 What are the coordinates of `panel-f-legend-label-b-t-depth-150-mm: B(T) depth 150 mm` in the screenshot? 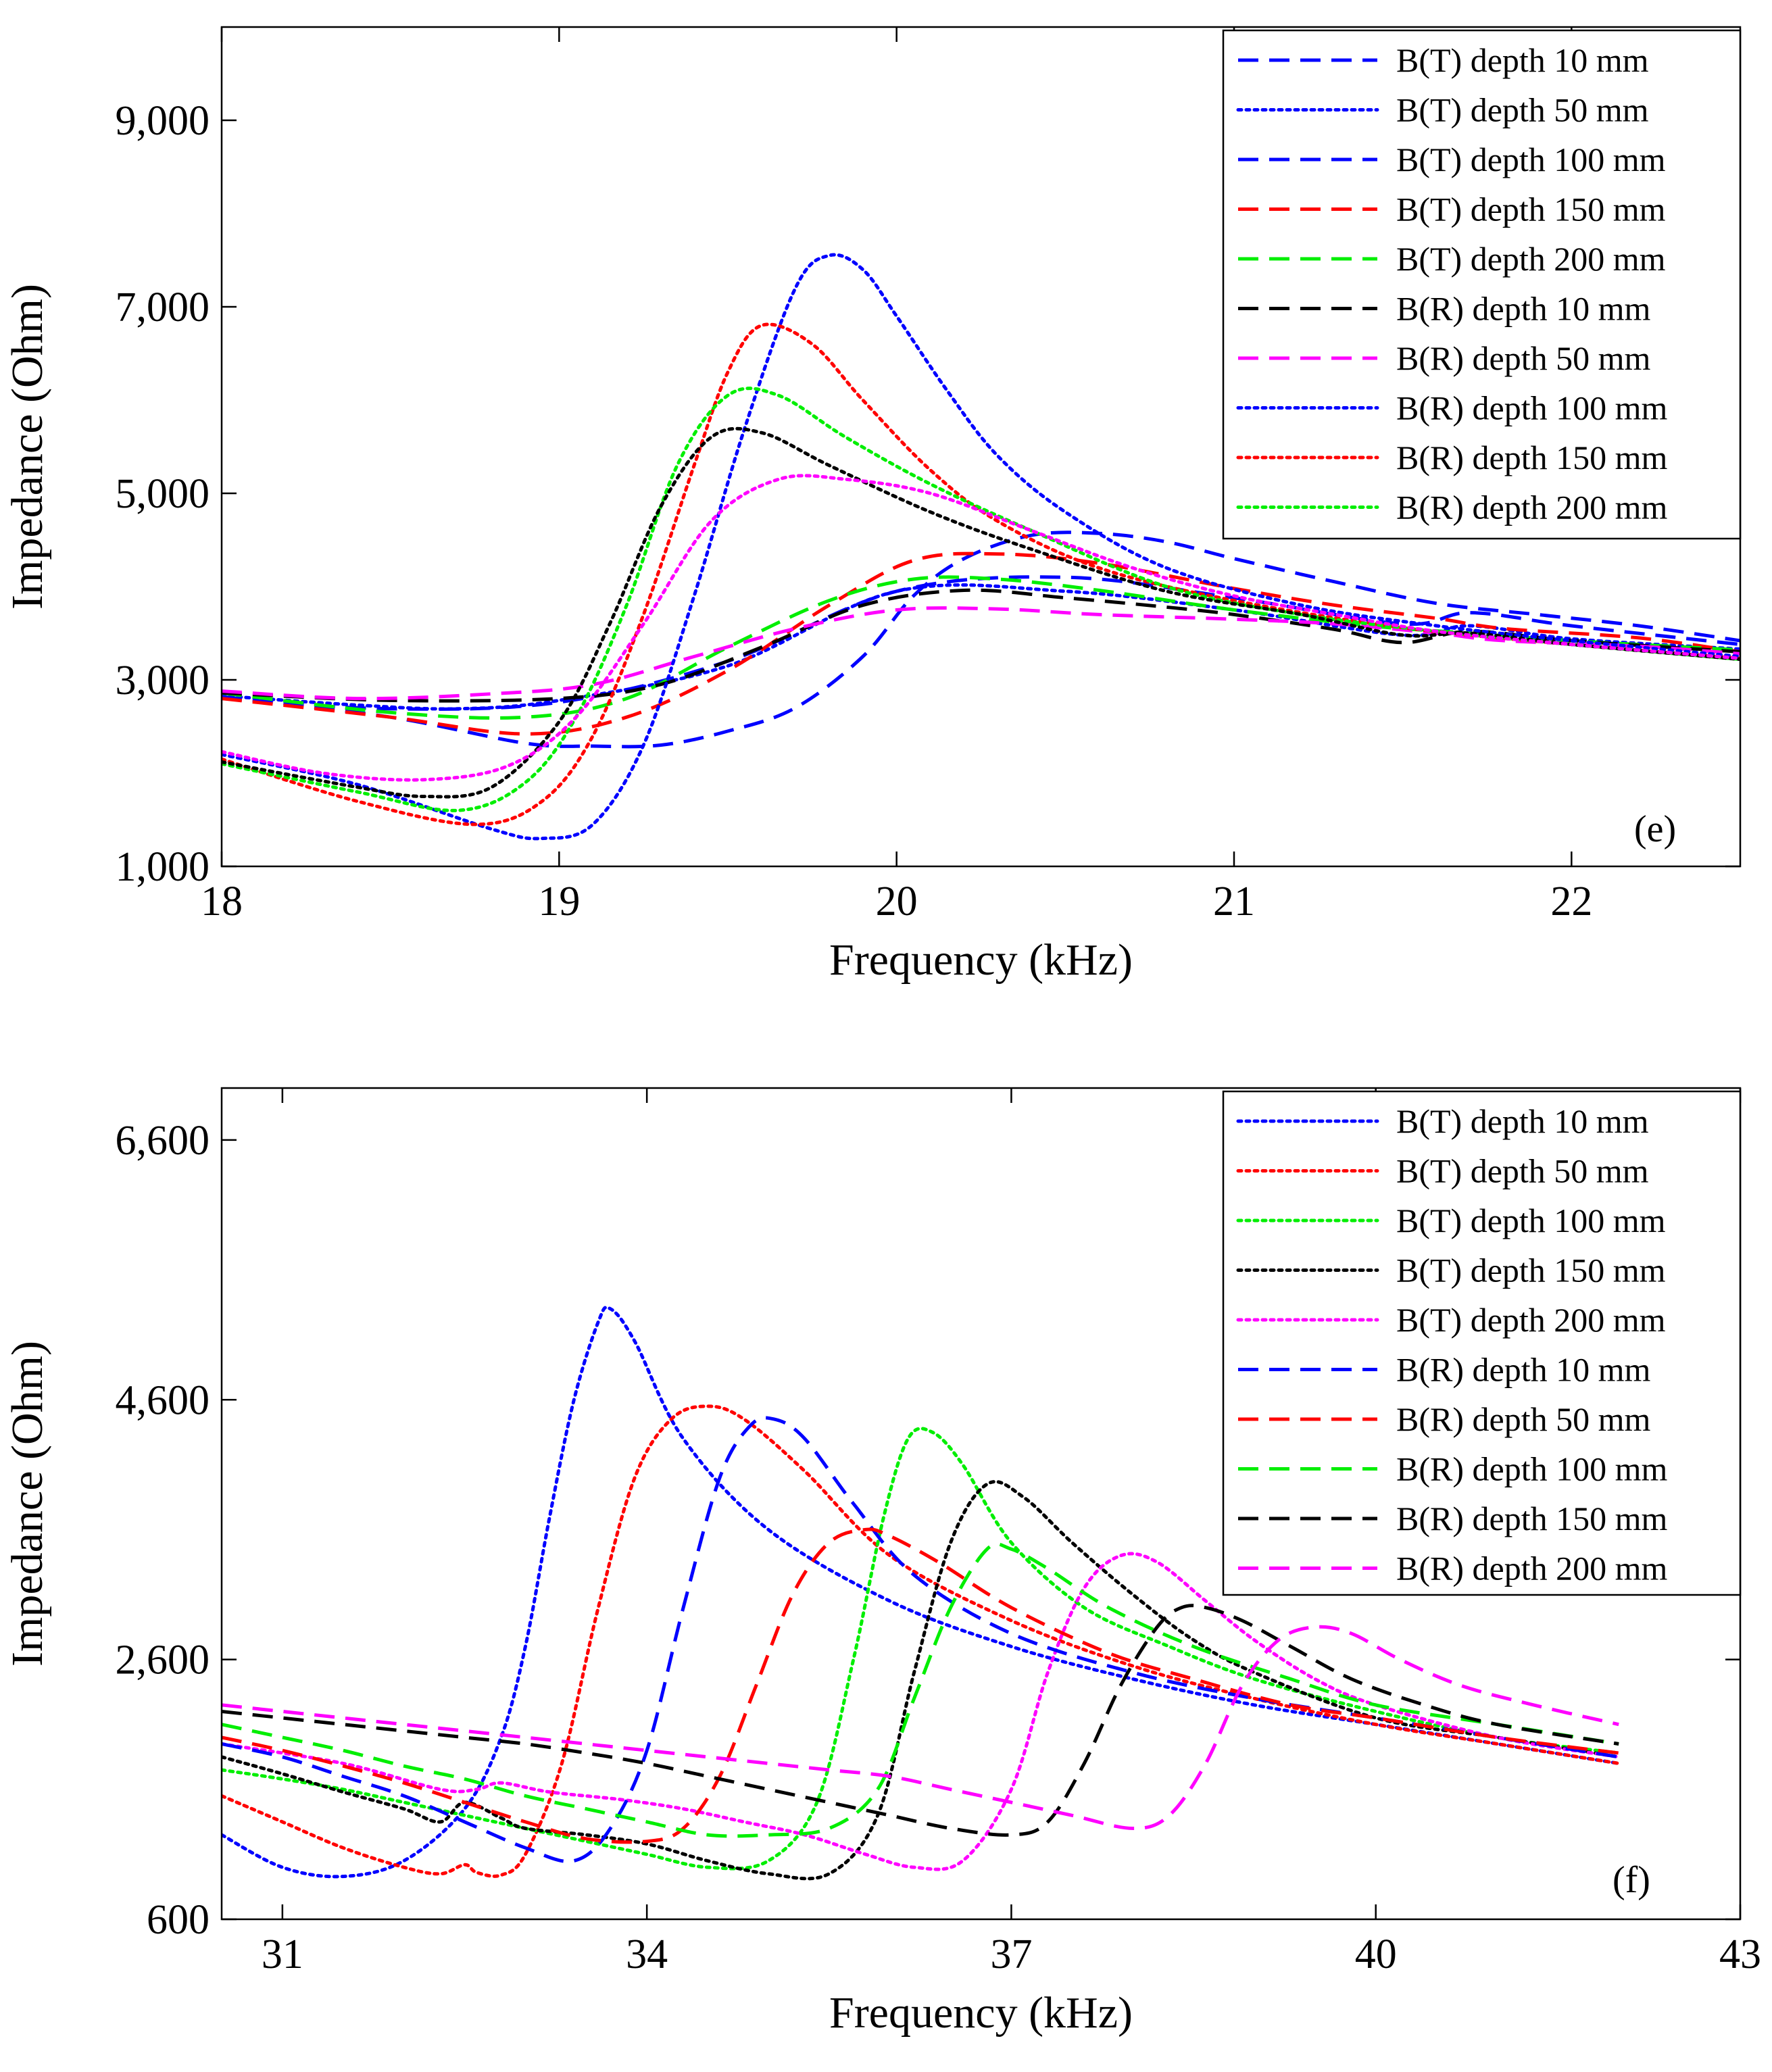 It's located at (1531, 1270).